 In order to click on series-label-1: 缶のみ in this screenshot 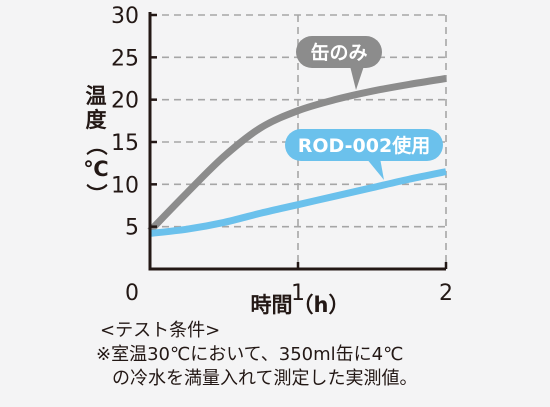, I will do `click(338, 52)`.